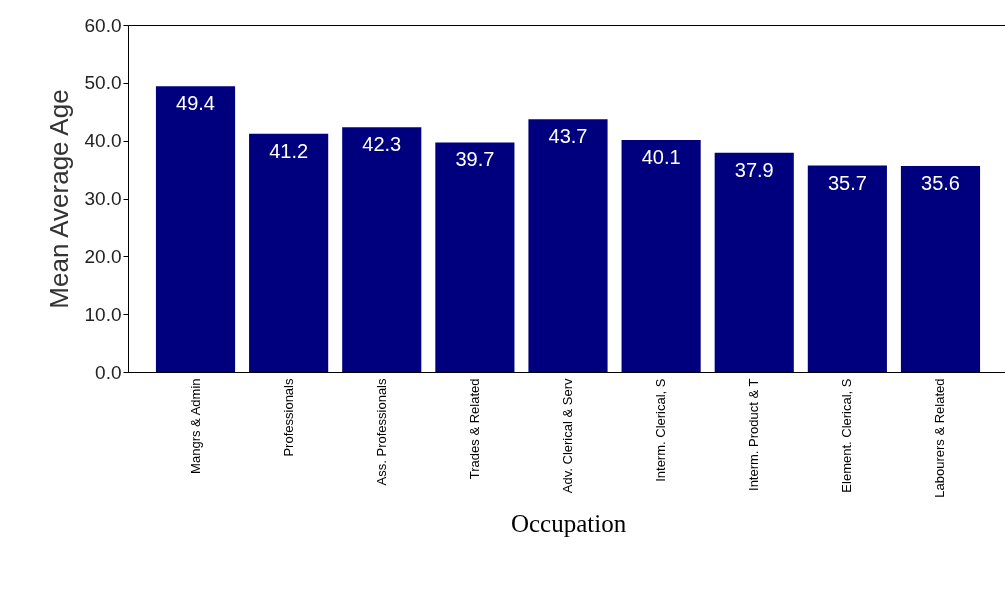 This screenshot has width=1005, height=589. I want to click on data-label: 37.9, so click(754, 169).